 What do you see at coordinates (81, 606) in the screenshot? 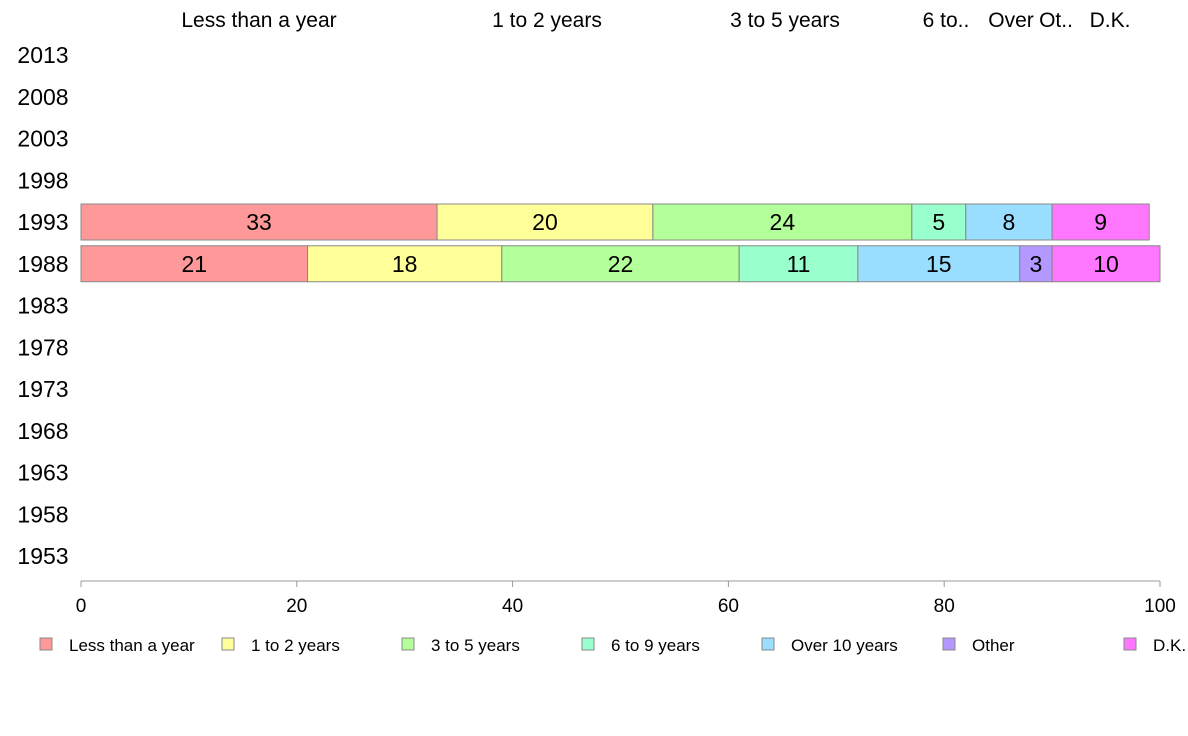
I see `x-tick-label: 0` at bounding box center [81, 606].